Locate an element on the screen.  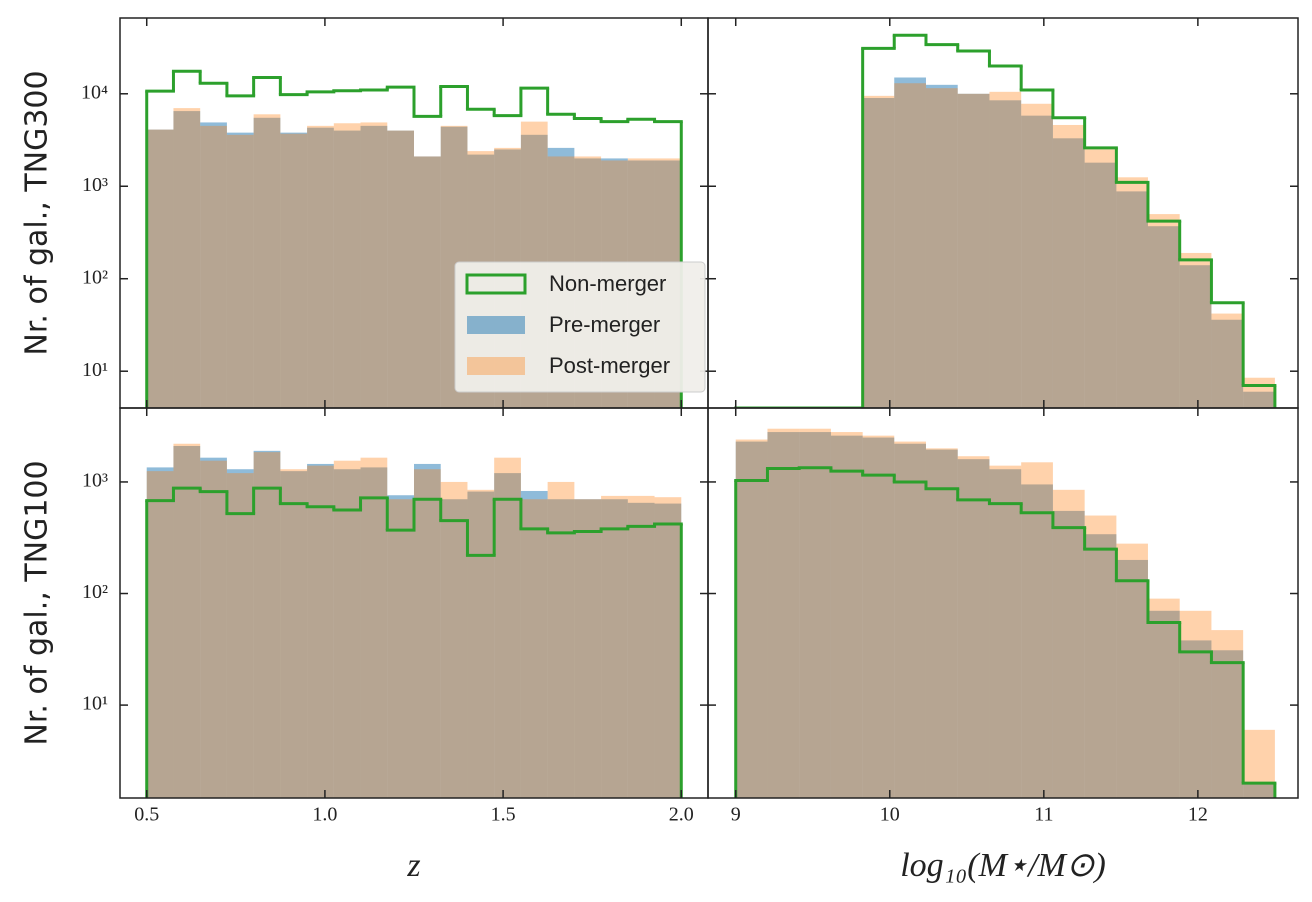
x-tick-label: 9 is located at coordinates (736, 815).